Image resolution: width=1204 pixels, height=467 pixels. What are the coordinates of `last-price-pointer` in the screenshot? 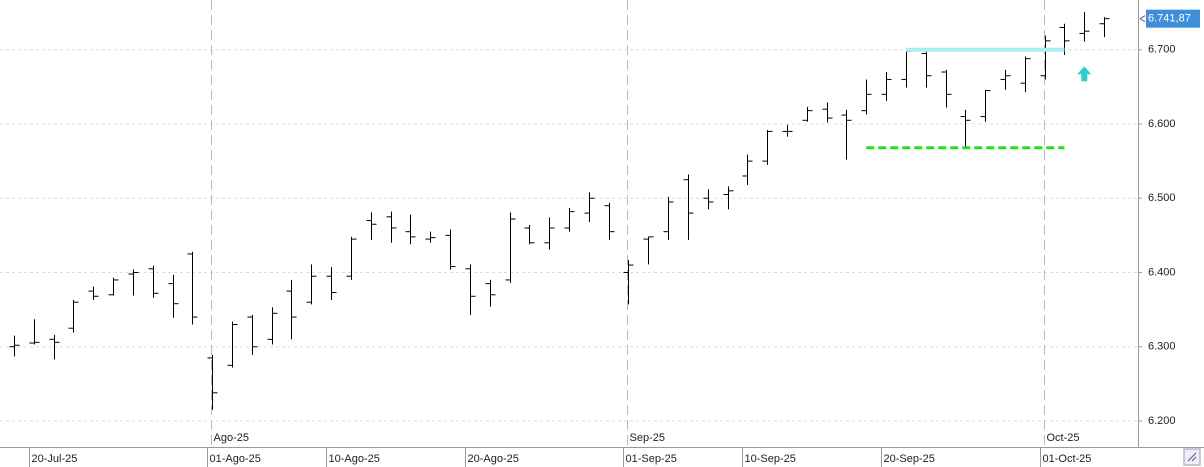 It's located at (1142, 19).